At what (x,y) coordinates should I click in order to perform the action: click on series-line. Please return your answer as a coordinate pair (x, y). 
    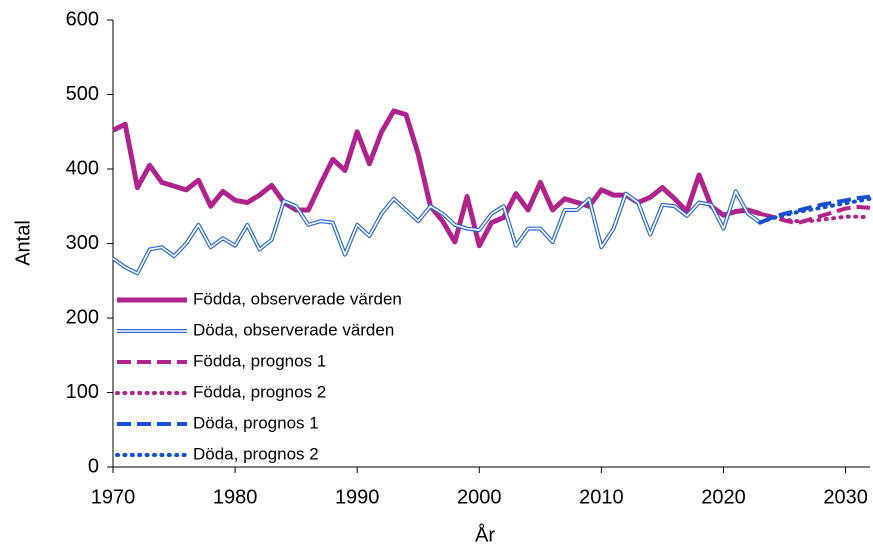
    Looking at the image, I should click on (815, 215).